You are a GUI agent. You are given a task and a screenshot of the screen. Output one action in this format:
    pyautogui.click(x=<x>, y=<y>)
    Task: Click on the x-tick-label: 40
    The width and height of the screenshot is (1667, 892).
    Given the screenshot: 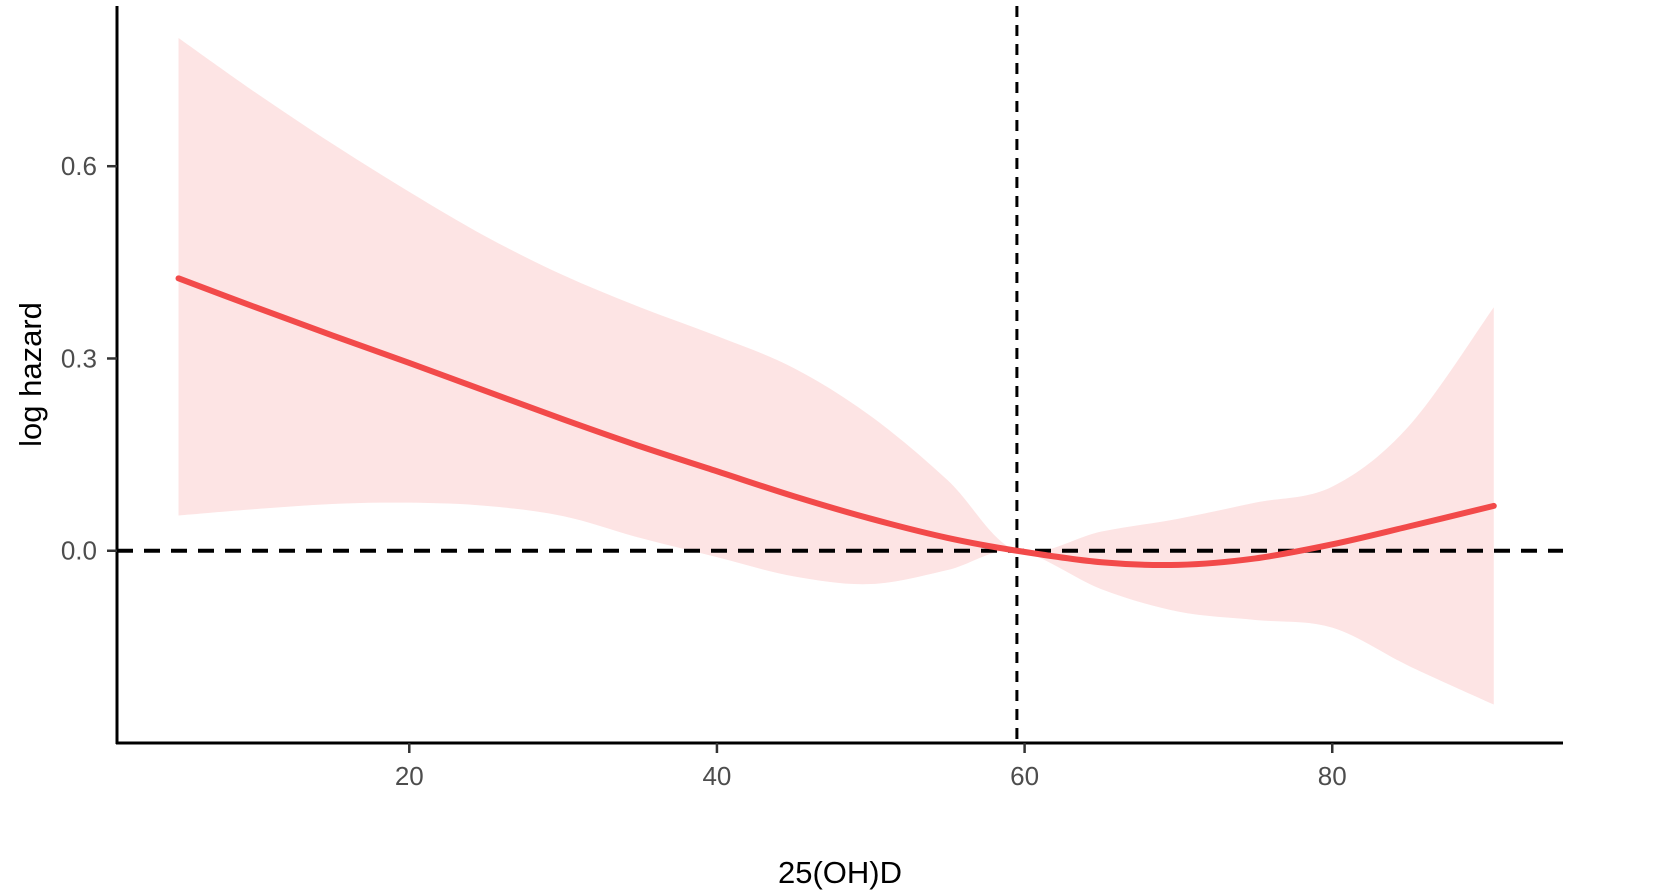 What is the action you would take?
    pyautogui.click(x=716, y=776)
    